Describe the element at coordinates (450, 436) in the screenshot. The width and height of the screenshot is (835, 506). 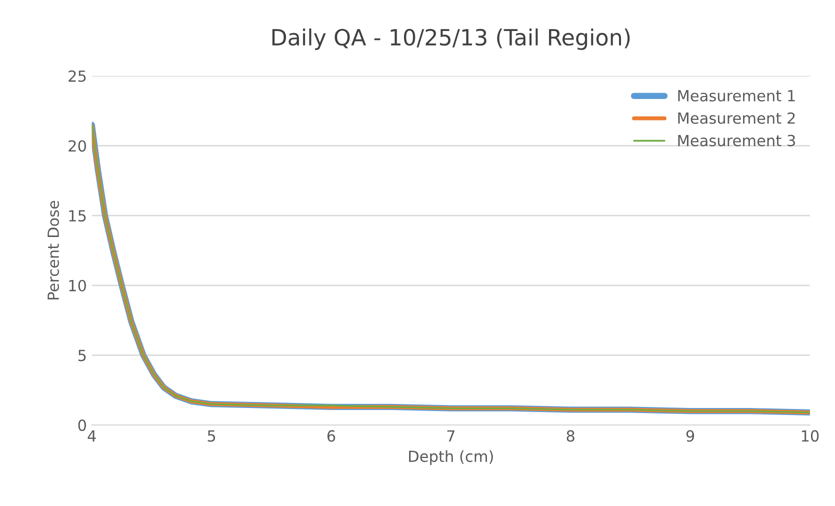
I see `x-tick-label: 7` at that location.